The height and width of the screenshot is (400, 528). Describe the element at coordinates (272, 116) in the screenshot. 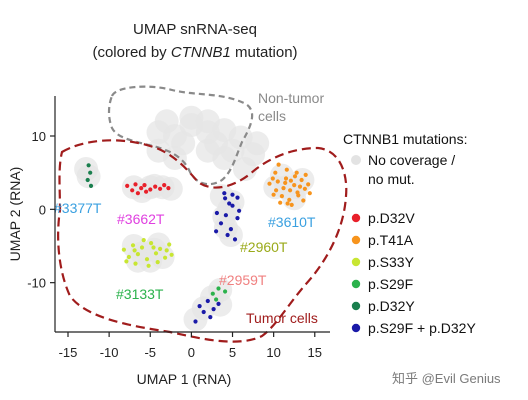

I see `non-tumor-label-line2: cells` at that location.